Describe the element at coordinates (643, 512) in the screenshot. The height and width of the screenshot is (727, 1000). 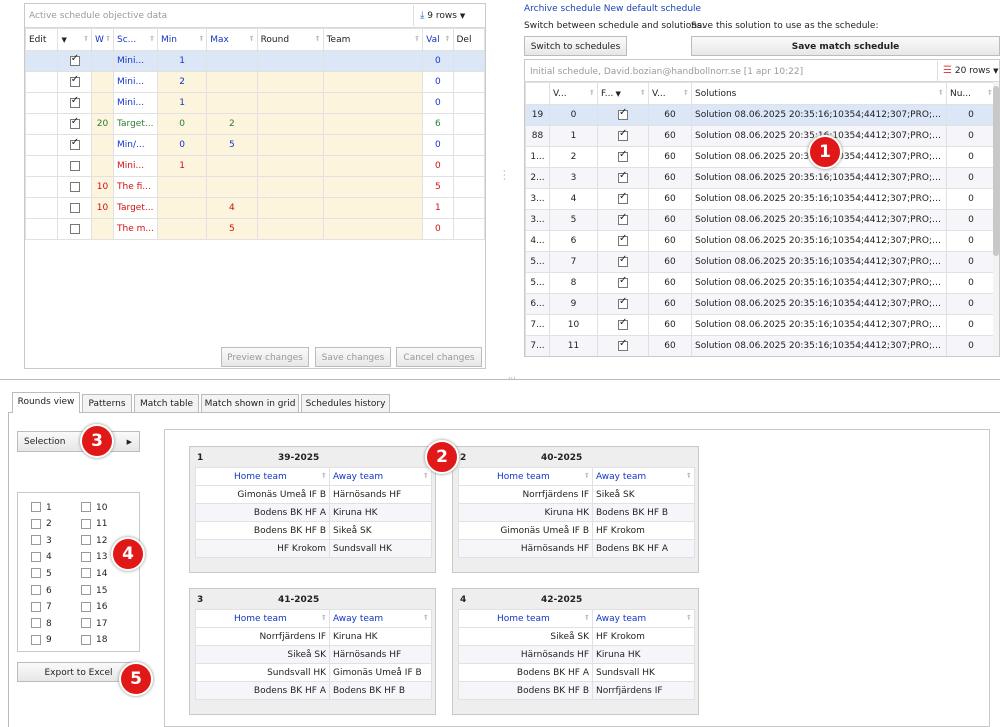
I see `away-team-cell: Bodens BK HF B` at that location.